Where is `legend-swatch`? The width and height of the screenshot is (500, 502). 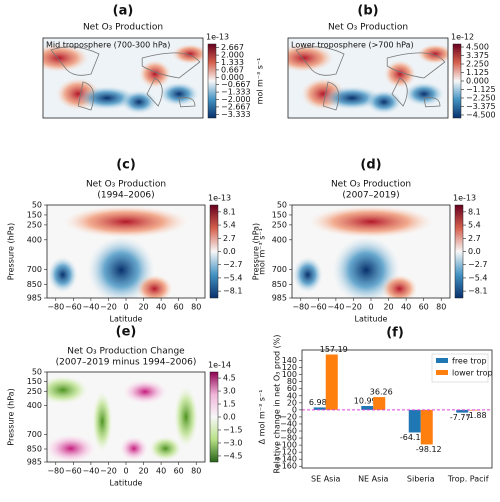
legend-swatch is located at coordinates (442, 360).